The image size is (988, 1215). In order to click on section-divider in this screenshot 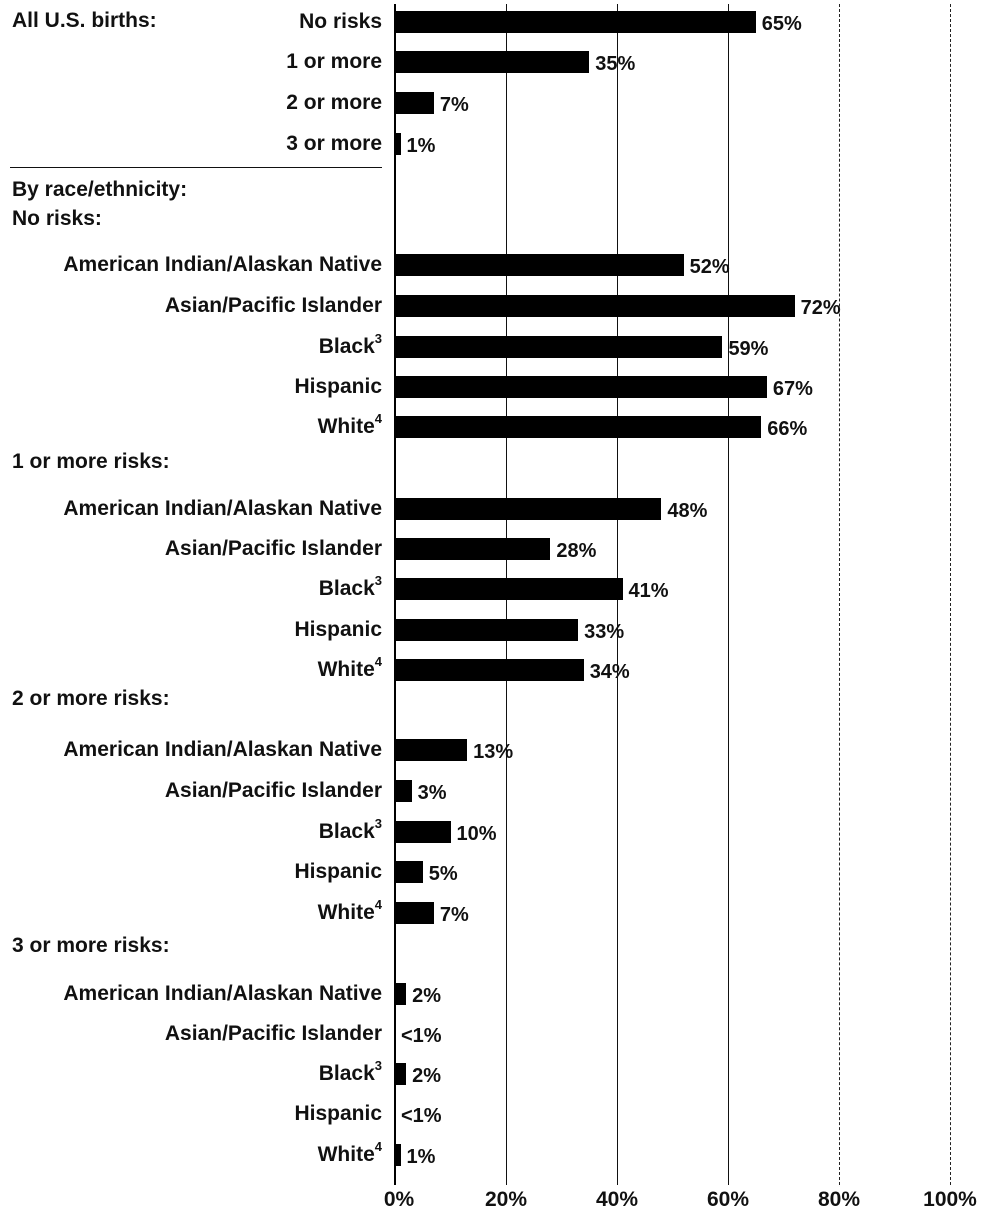, I will do `click(196, 167)`.